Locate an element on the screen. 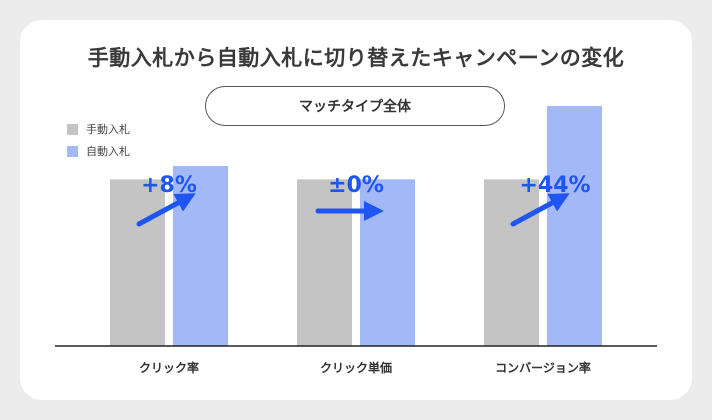 The height and width of the screenshot is (420, 712). legend-swatch-auto is located at coordinates (72, 151).